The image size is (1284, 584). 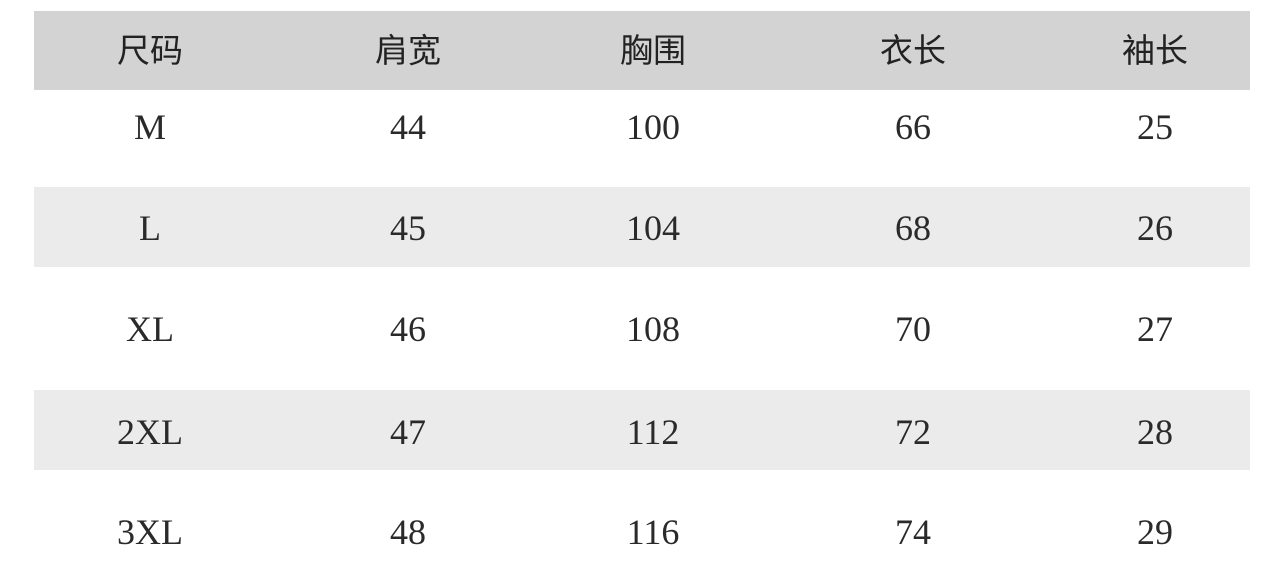 I want to click on table-row: XL 46 108 70 27, so click(x=642, y=329).